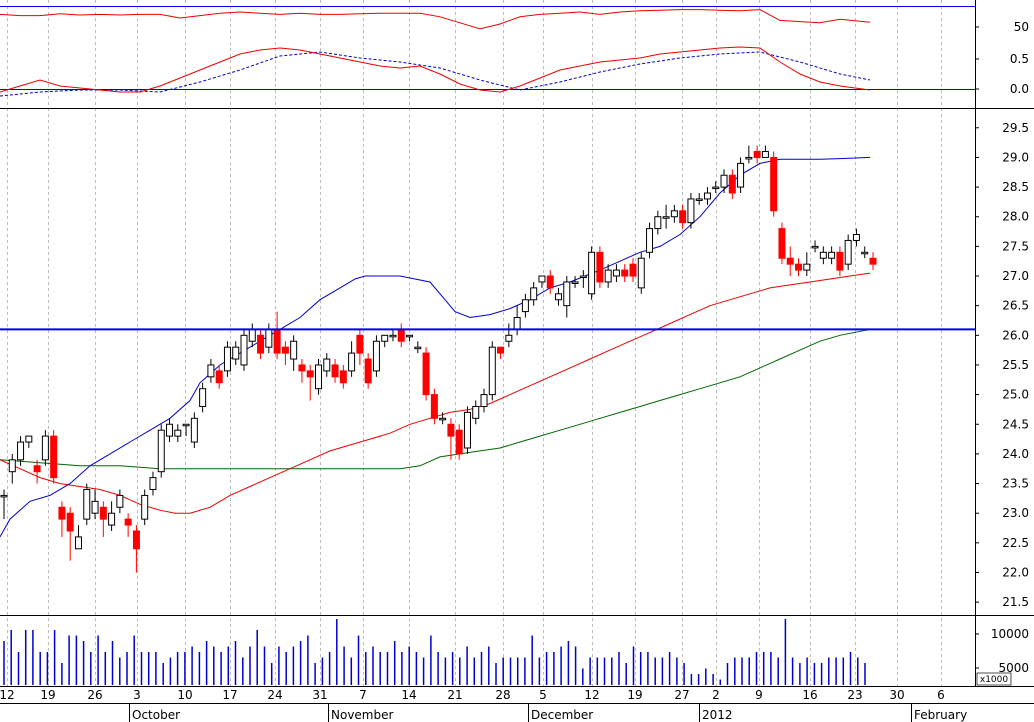 Image resolution: width=1034 pixels, height=722 pixels. What do you see at coordinates (434, 652) in the screenshot?
I see `volume-bars` at bounding box center [434, 652].